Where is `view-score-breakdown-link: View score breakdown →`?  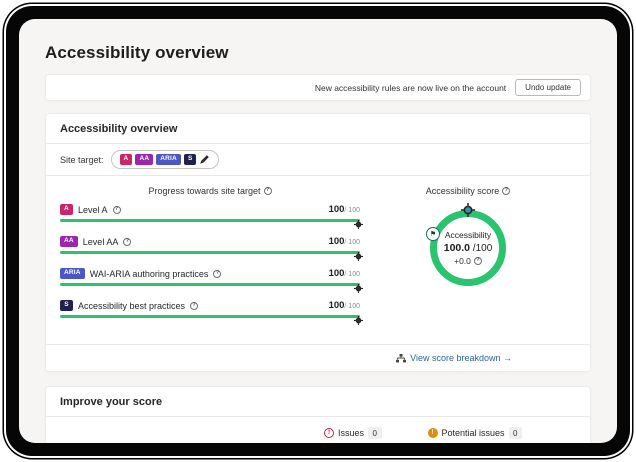
view-score-breakdown-link: View score breakdown → is located at coordinates (454, 358).